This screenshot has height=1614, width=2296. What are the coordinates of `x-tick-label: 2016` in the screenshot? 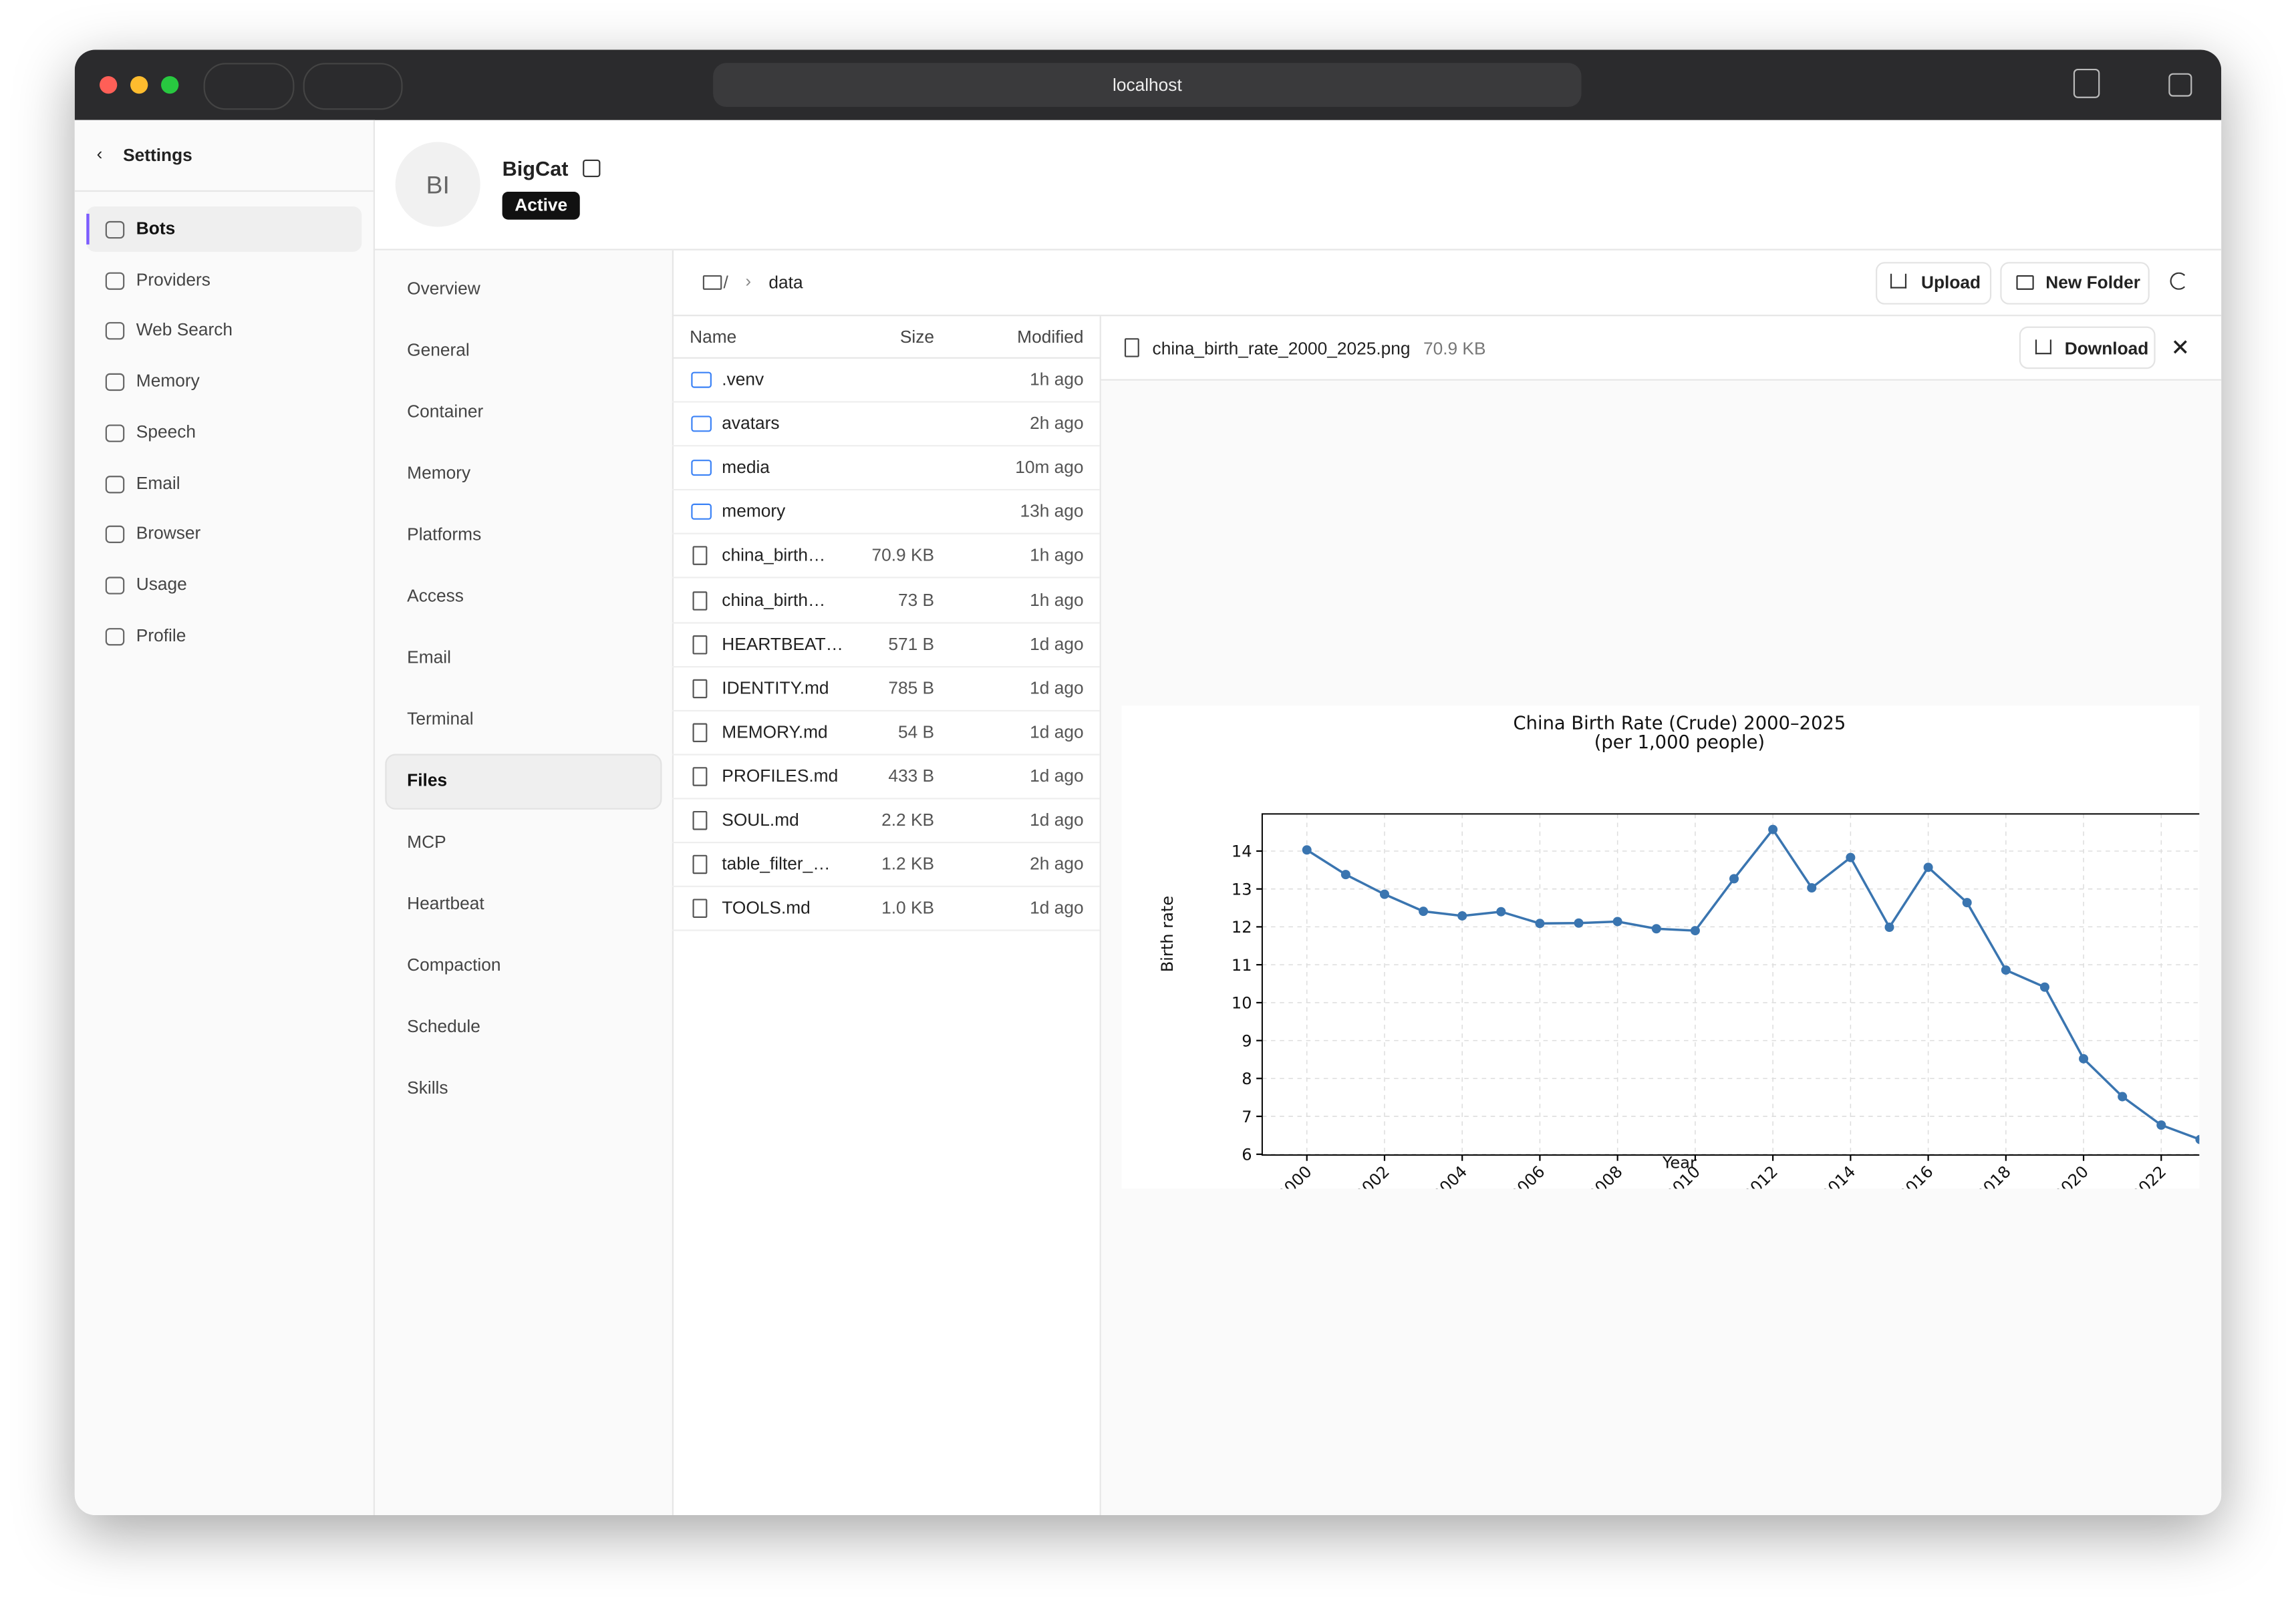 It's located at (1915, 1175).